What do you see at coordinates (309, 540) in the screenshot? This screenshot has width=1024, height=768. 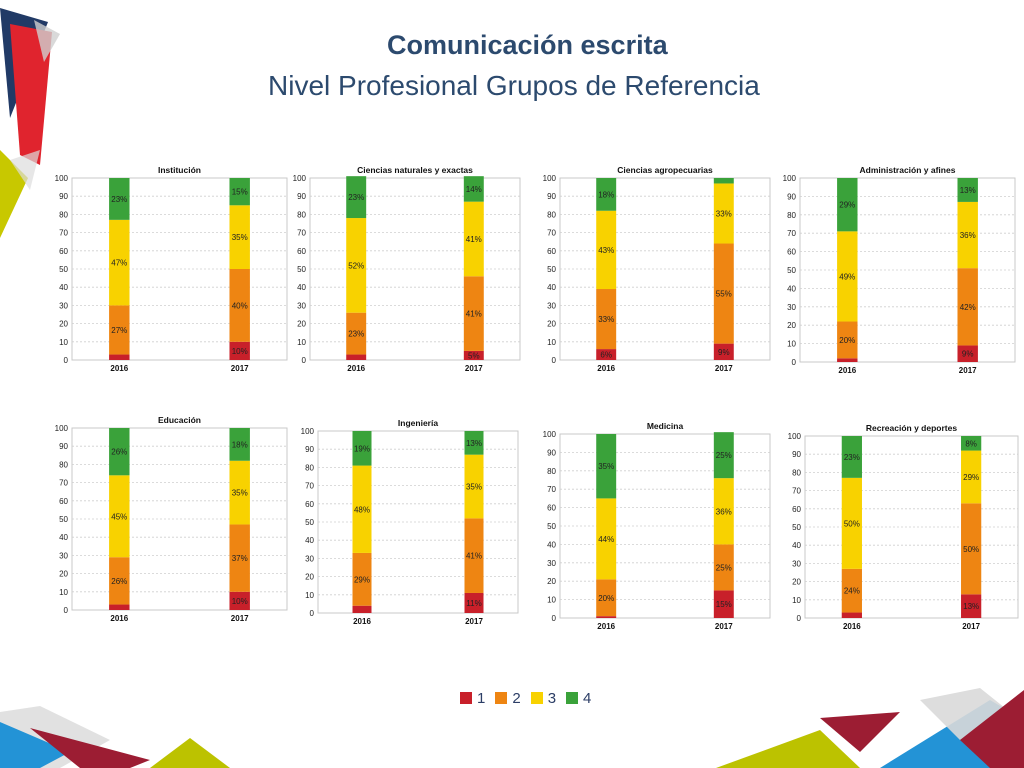 I see `y-tick-label: 40` at bounding box center [309, 540].